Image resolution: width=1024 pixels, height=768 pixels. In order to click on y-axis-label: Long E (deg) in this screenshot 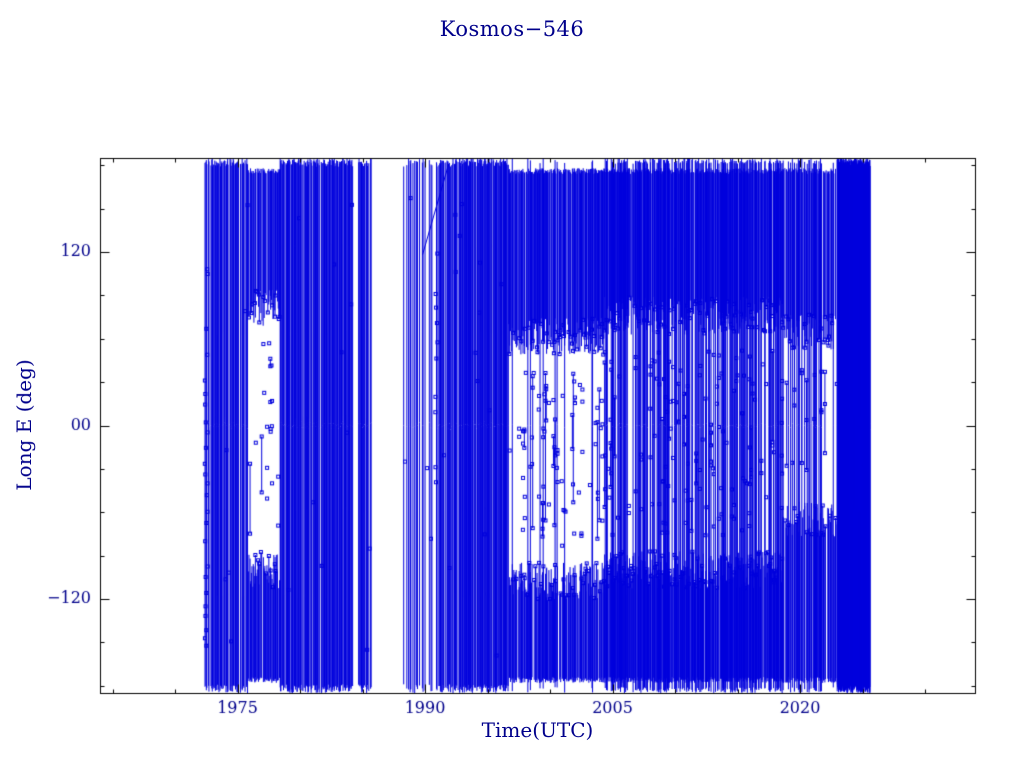, I will do `click(24, 425)`.